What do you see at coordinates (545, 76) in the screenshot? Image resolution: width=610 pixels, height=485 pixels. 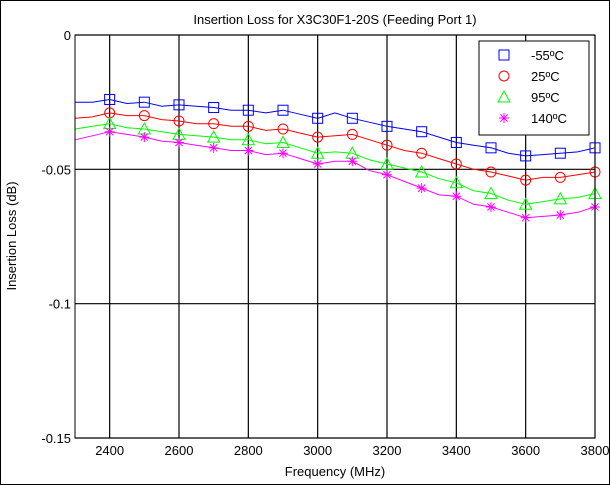 I see `legend-label: 25ºC` at bounding box center [545, 76].